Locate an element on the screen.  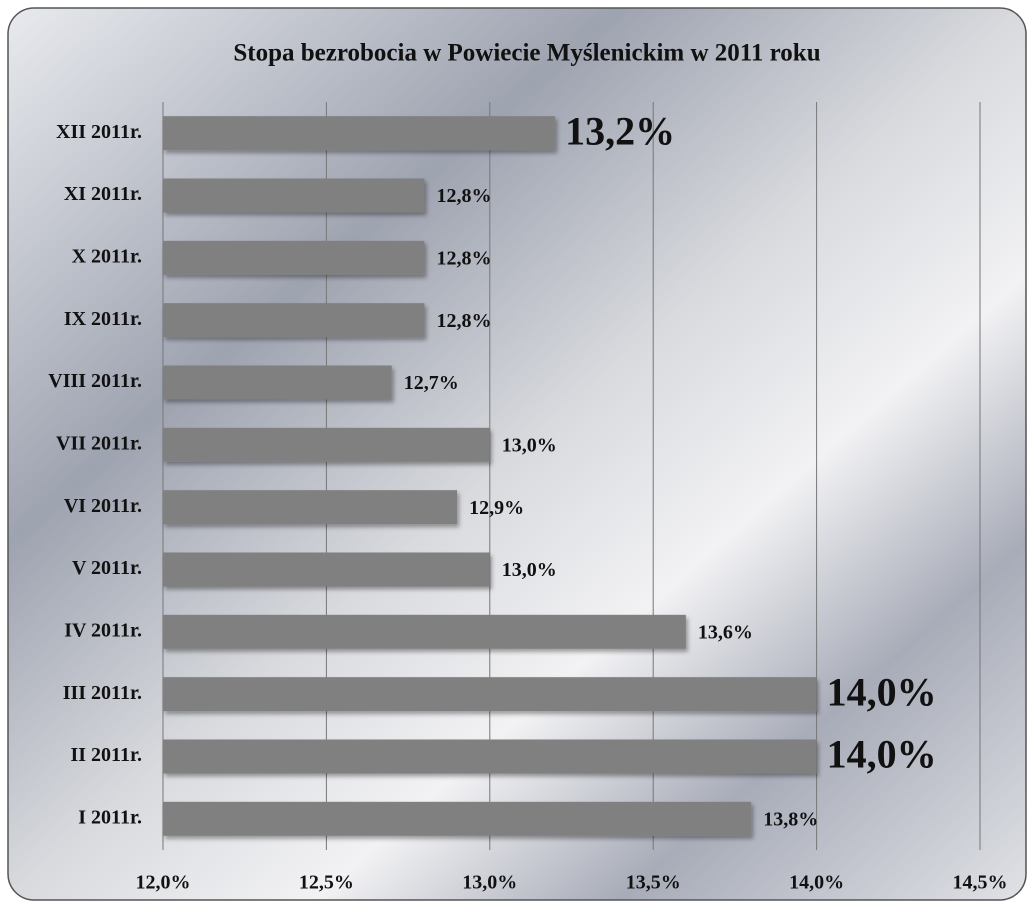
y-tick-label: XII 2011r. is located at coordinates (99, 132).